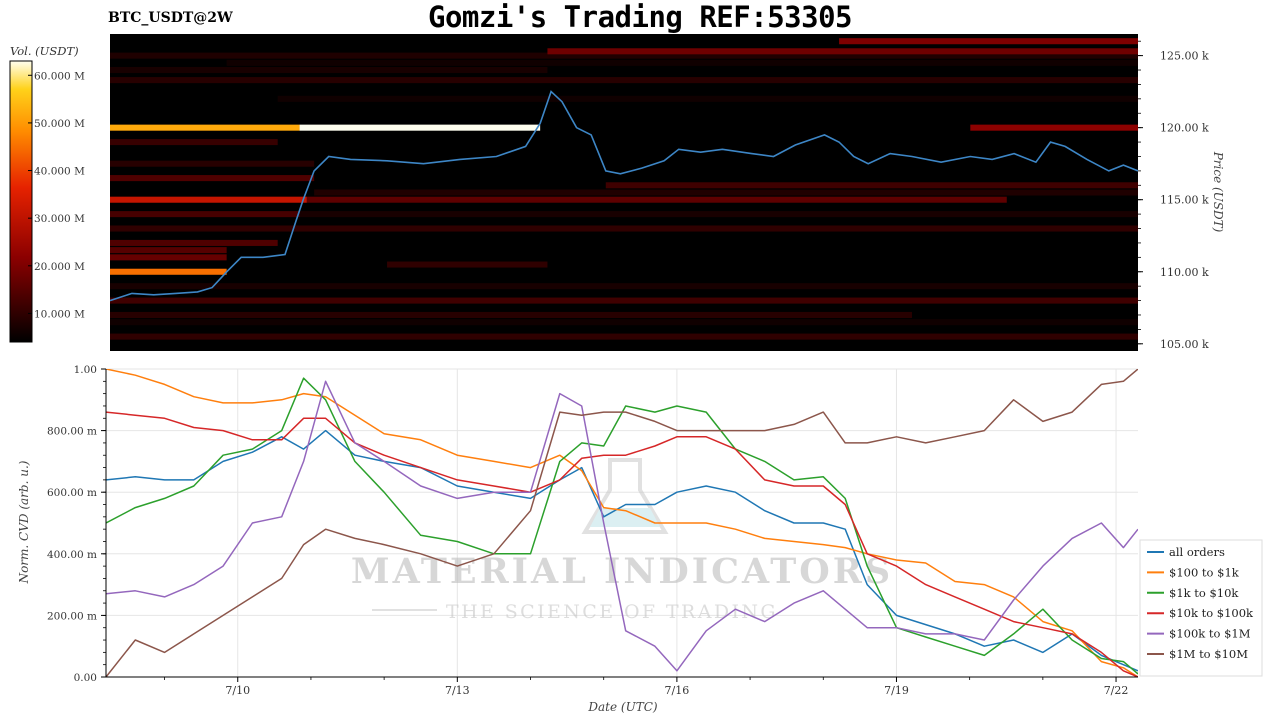  I want to click on legend-label: $1M to $10M, so click(1208, 654).